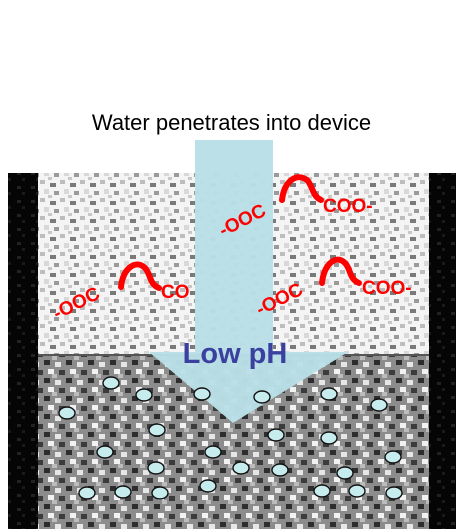  What do you see at coordinates (235, 354) in the screenshot?
I see `arrow-label: Low pH` at bounding box center [235, 354].